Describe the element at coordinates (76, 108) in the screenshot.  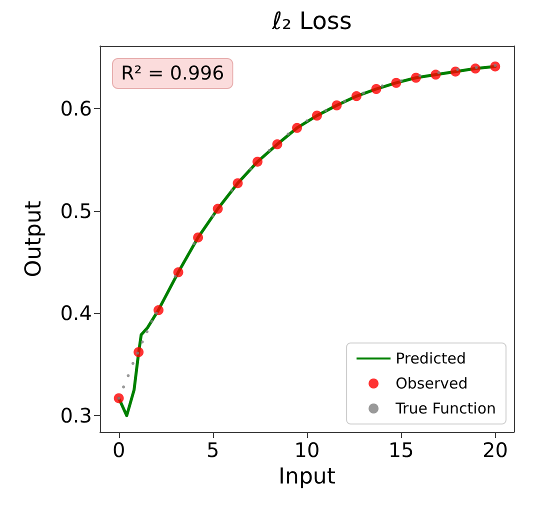
I see `y-tick-label: 0.6` at that location.